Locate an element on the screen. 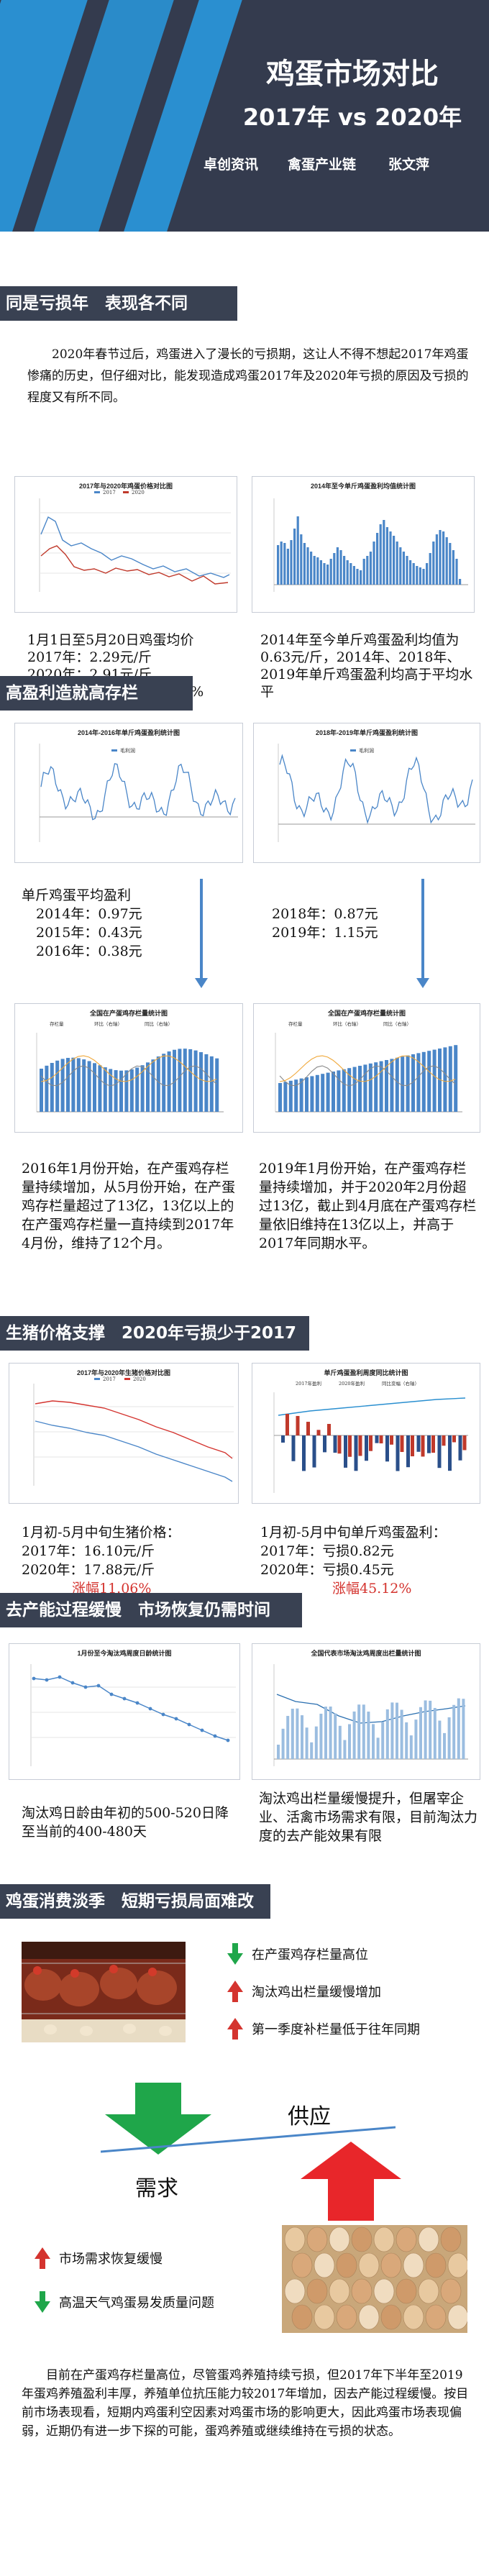 The height and width of the screenshot is (2576, 489). factor-row: 高温天气鸡蛋易发质量问题 is located at coordinates (124, 2302).